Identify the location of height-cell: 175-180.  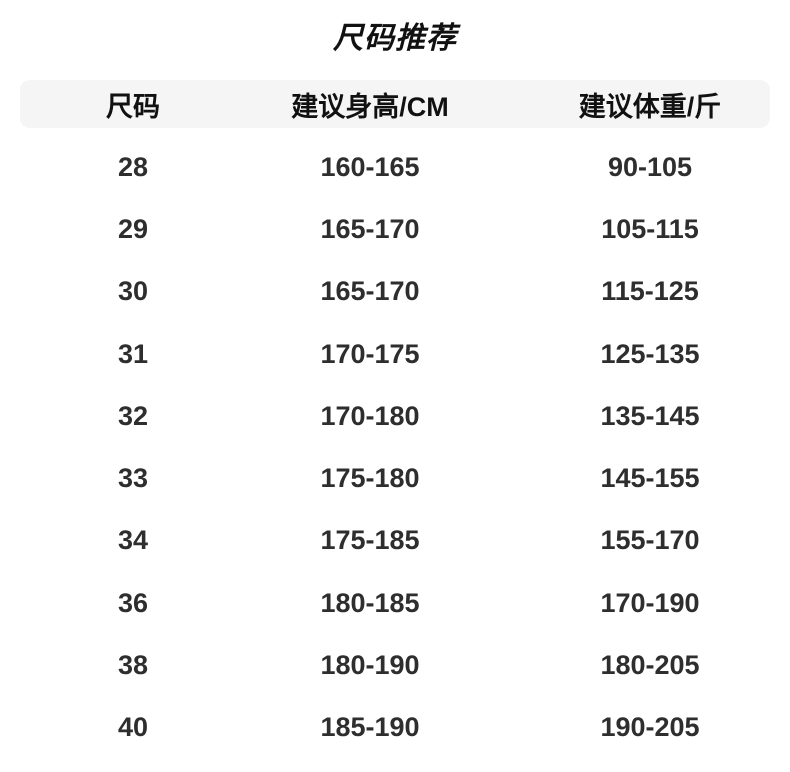
(370, 478).